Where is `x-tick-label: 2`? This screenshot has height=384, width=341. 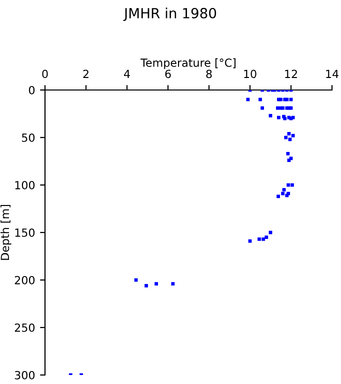 x-tick-label: 2 is located at coordinates (85, 74).